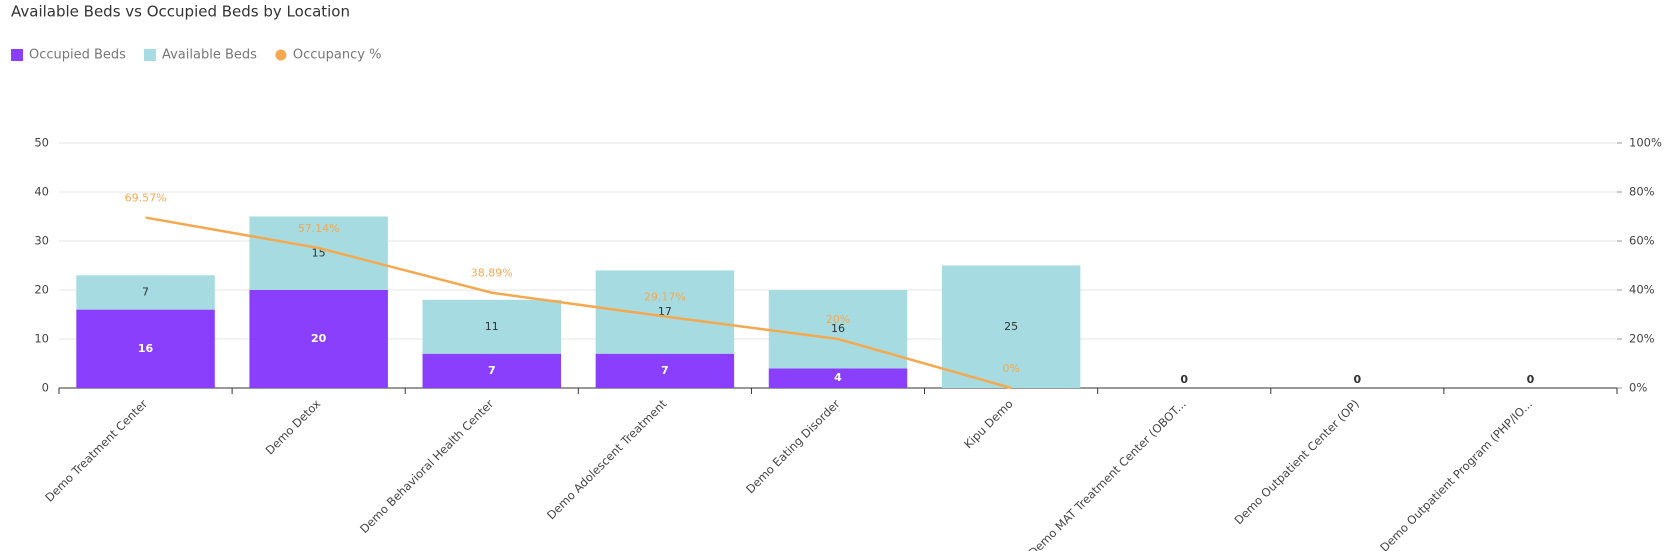 The height and width of the screenshot is (551, 1669). What do you see at coordinates (1642, 241) in the screenshot?
I see `y2-tick-label: 60%` at bounding box center [1642, 241].